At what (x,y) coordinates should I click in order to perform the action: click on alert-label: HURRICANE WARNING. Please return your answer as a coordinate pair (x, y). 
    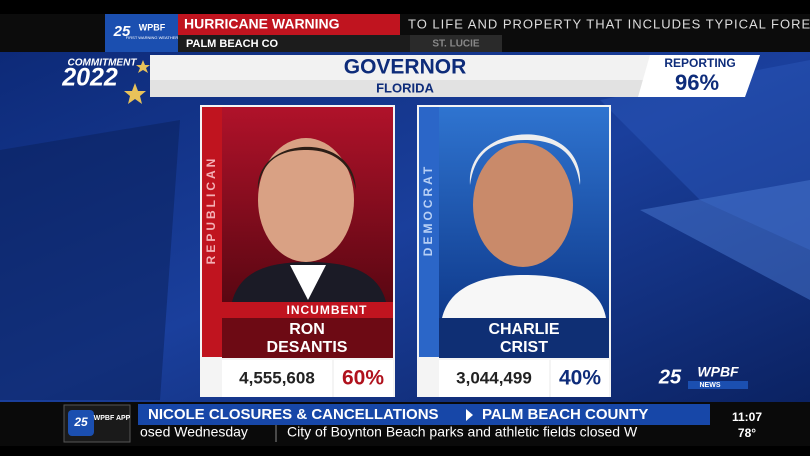
    Looking at the image, I should click on (262, 24).